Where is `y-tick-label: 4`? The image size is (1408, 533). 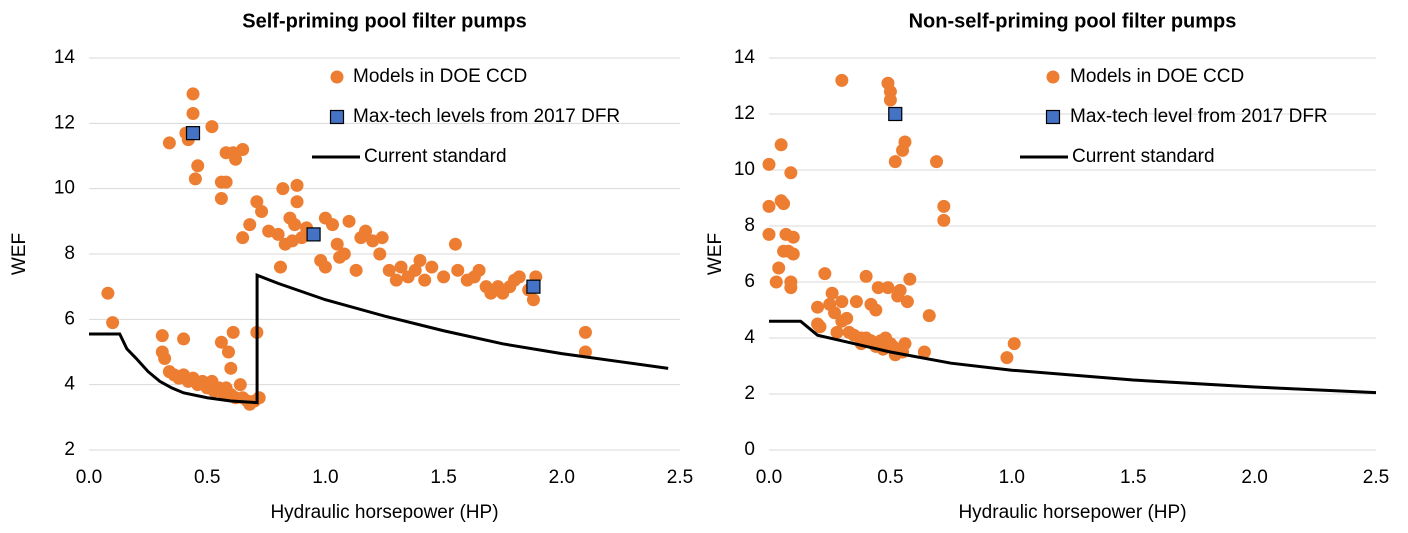
y-tick-label: 4 is located at coordinates (69, 384).